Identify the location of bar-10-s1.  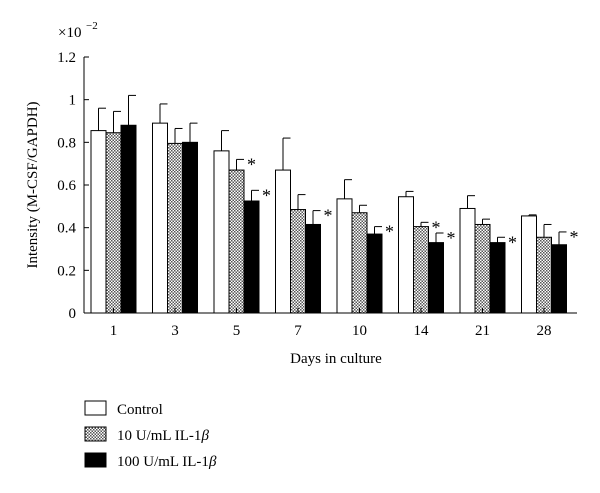
(359, 263).